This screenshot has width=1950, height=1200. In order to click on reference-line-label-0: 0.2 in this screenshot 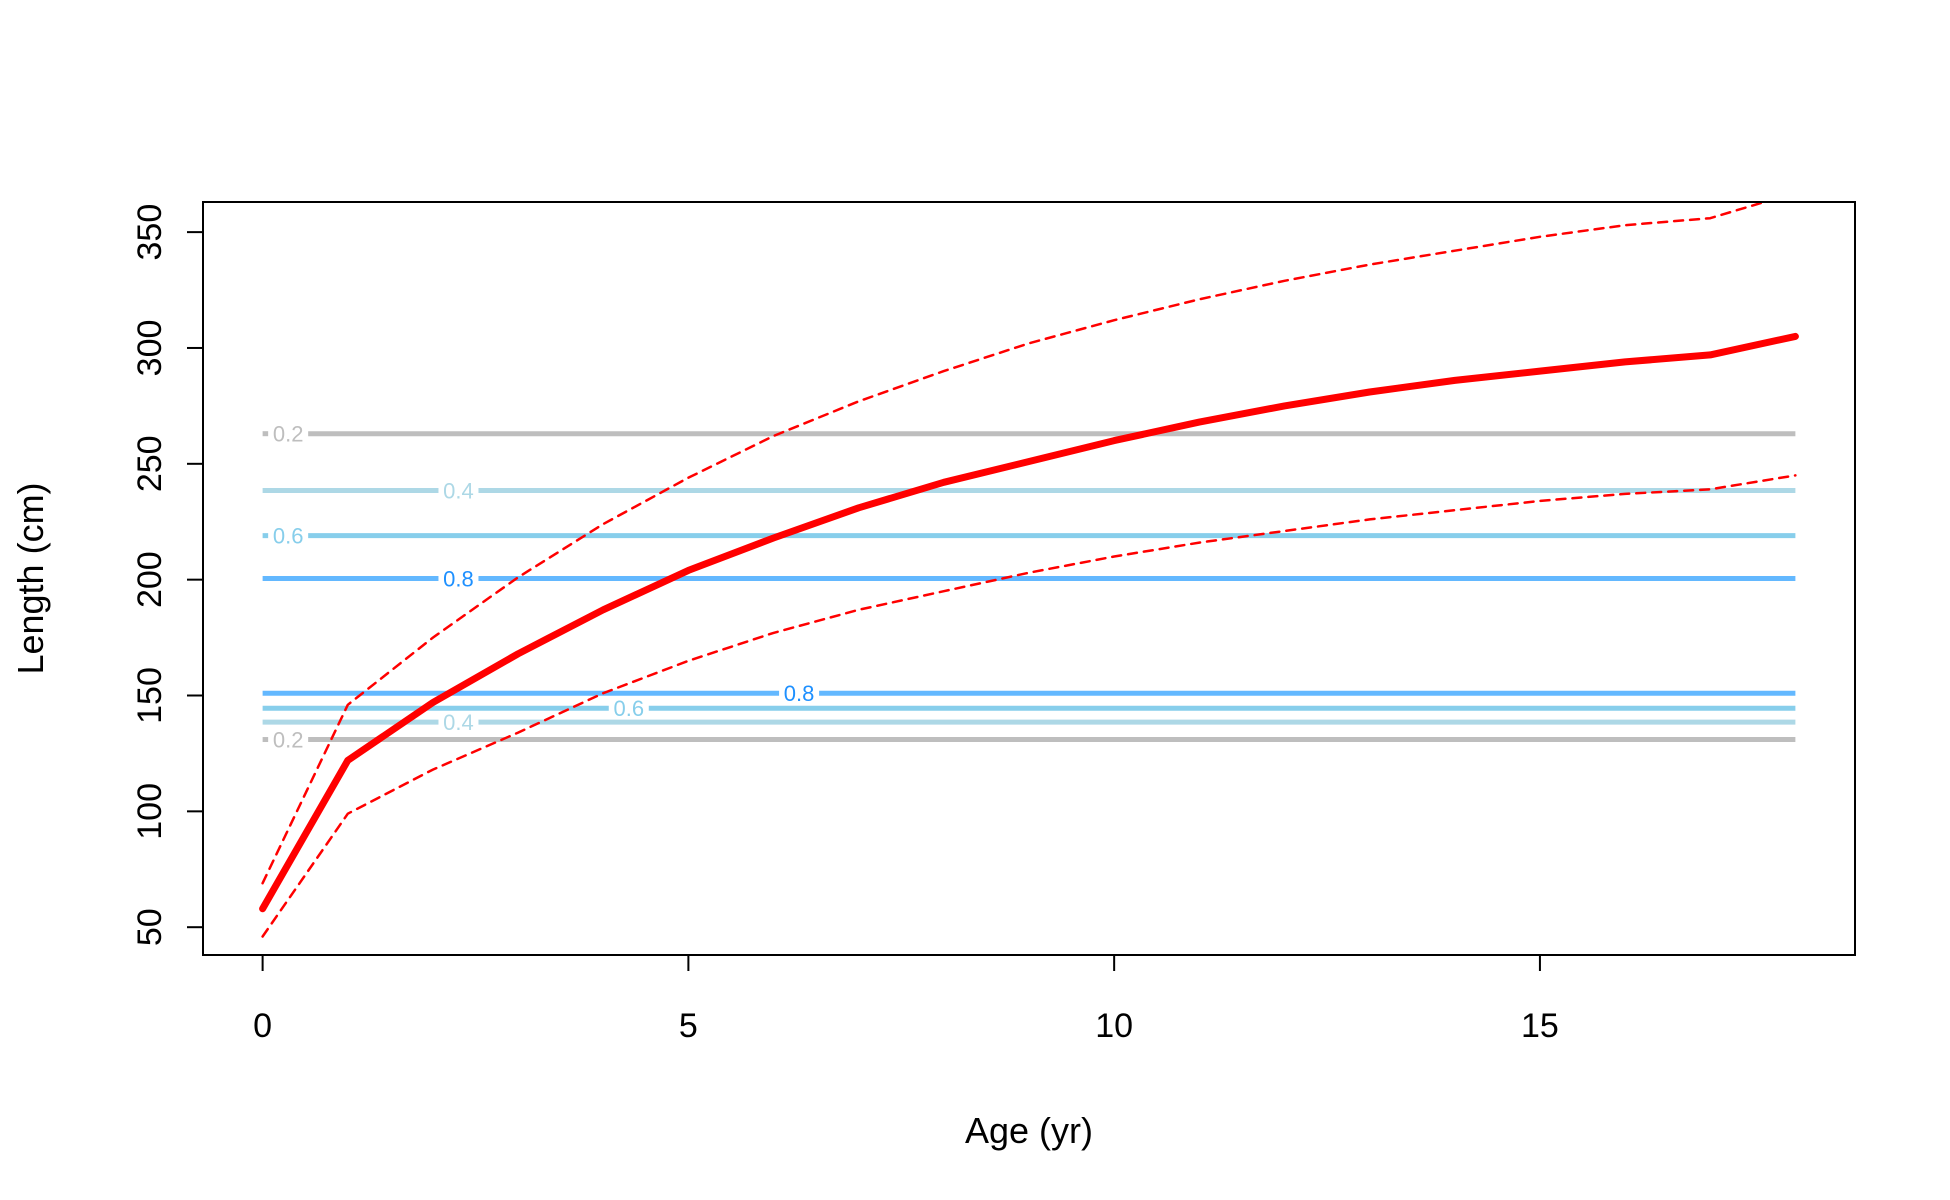, I will do `click(288, 434)`.